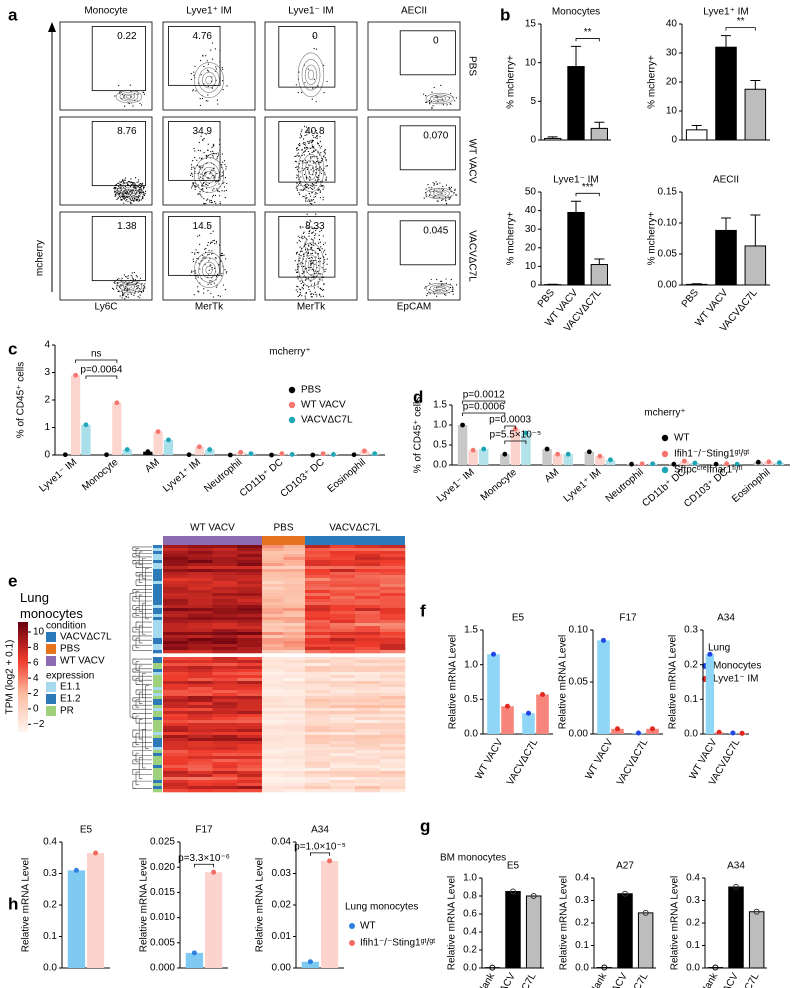 This screenshot has width=797, height=988. What do you see at coordinates (471, 734) in the screenshot?
I see `y-tick-label: 0.0` at bounding box center [471, 734].